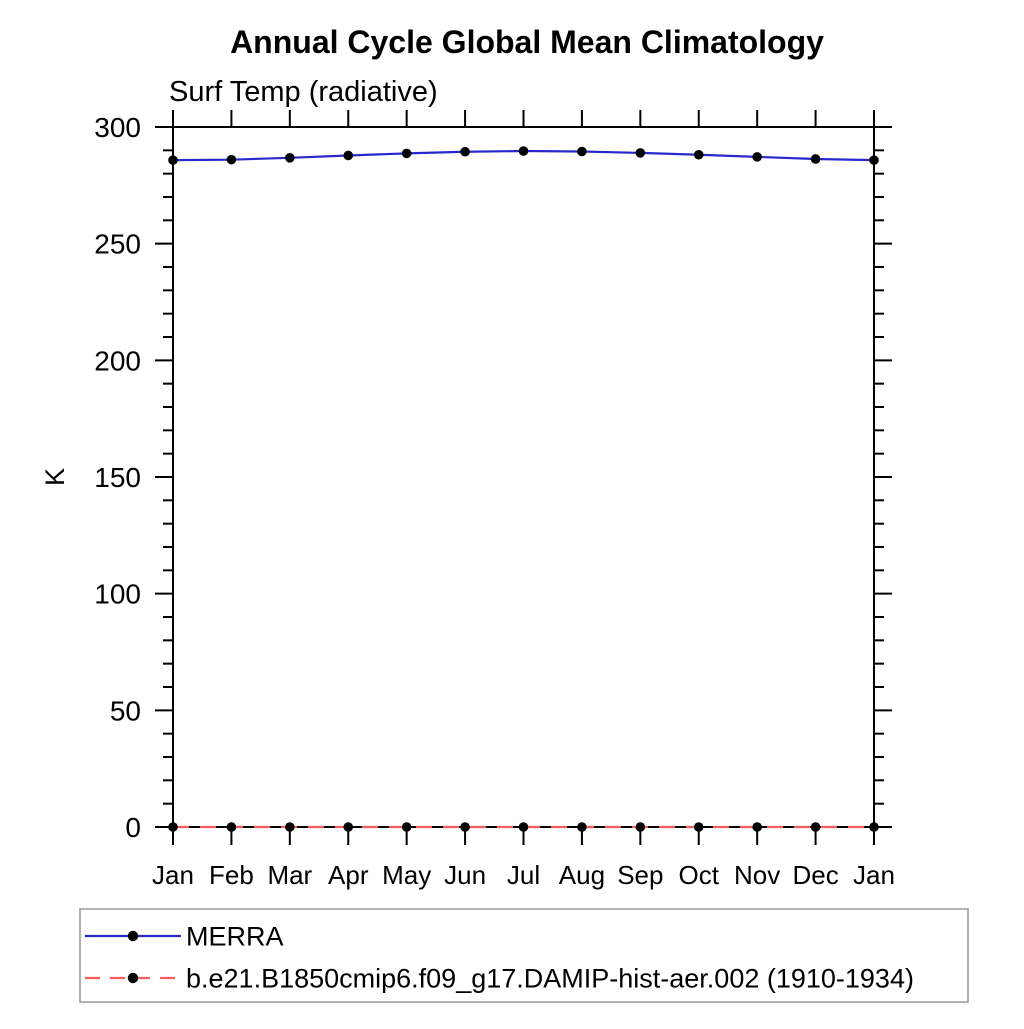  Describe the element at coordinates (117, 244) in the screenshot. I see `y-tick-label: 250` at that location.